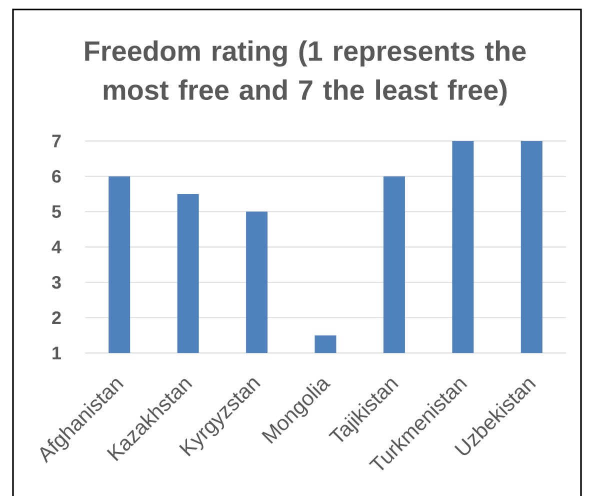  I want to click on y-tick-label: 1, so click(56, 353).